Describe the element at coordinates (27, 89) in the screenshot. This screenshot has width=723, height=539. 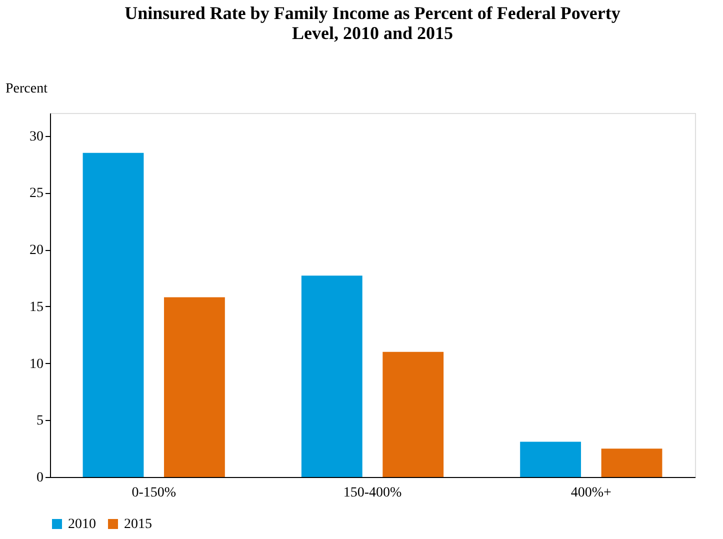
I see `y-axis-title: Percent` at that location.